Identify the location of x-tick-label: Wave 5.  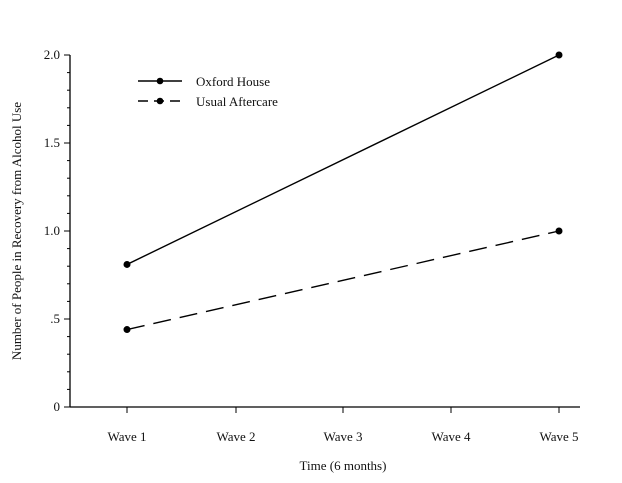
(558, 436).